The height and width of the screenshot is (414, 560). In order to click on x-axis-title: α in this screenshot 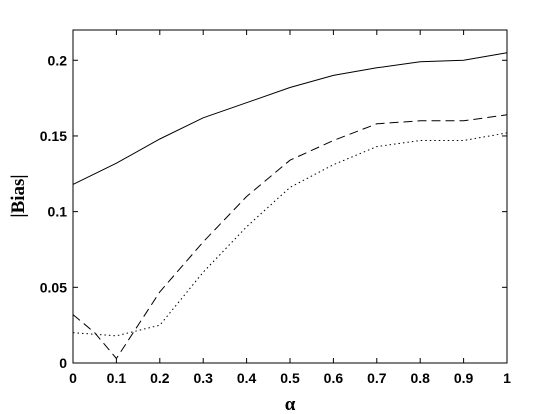, I will do `click(290, 404)`.